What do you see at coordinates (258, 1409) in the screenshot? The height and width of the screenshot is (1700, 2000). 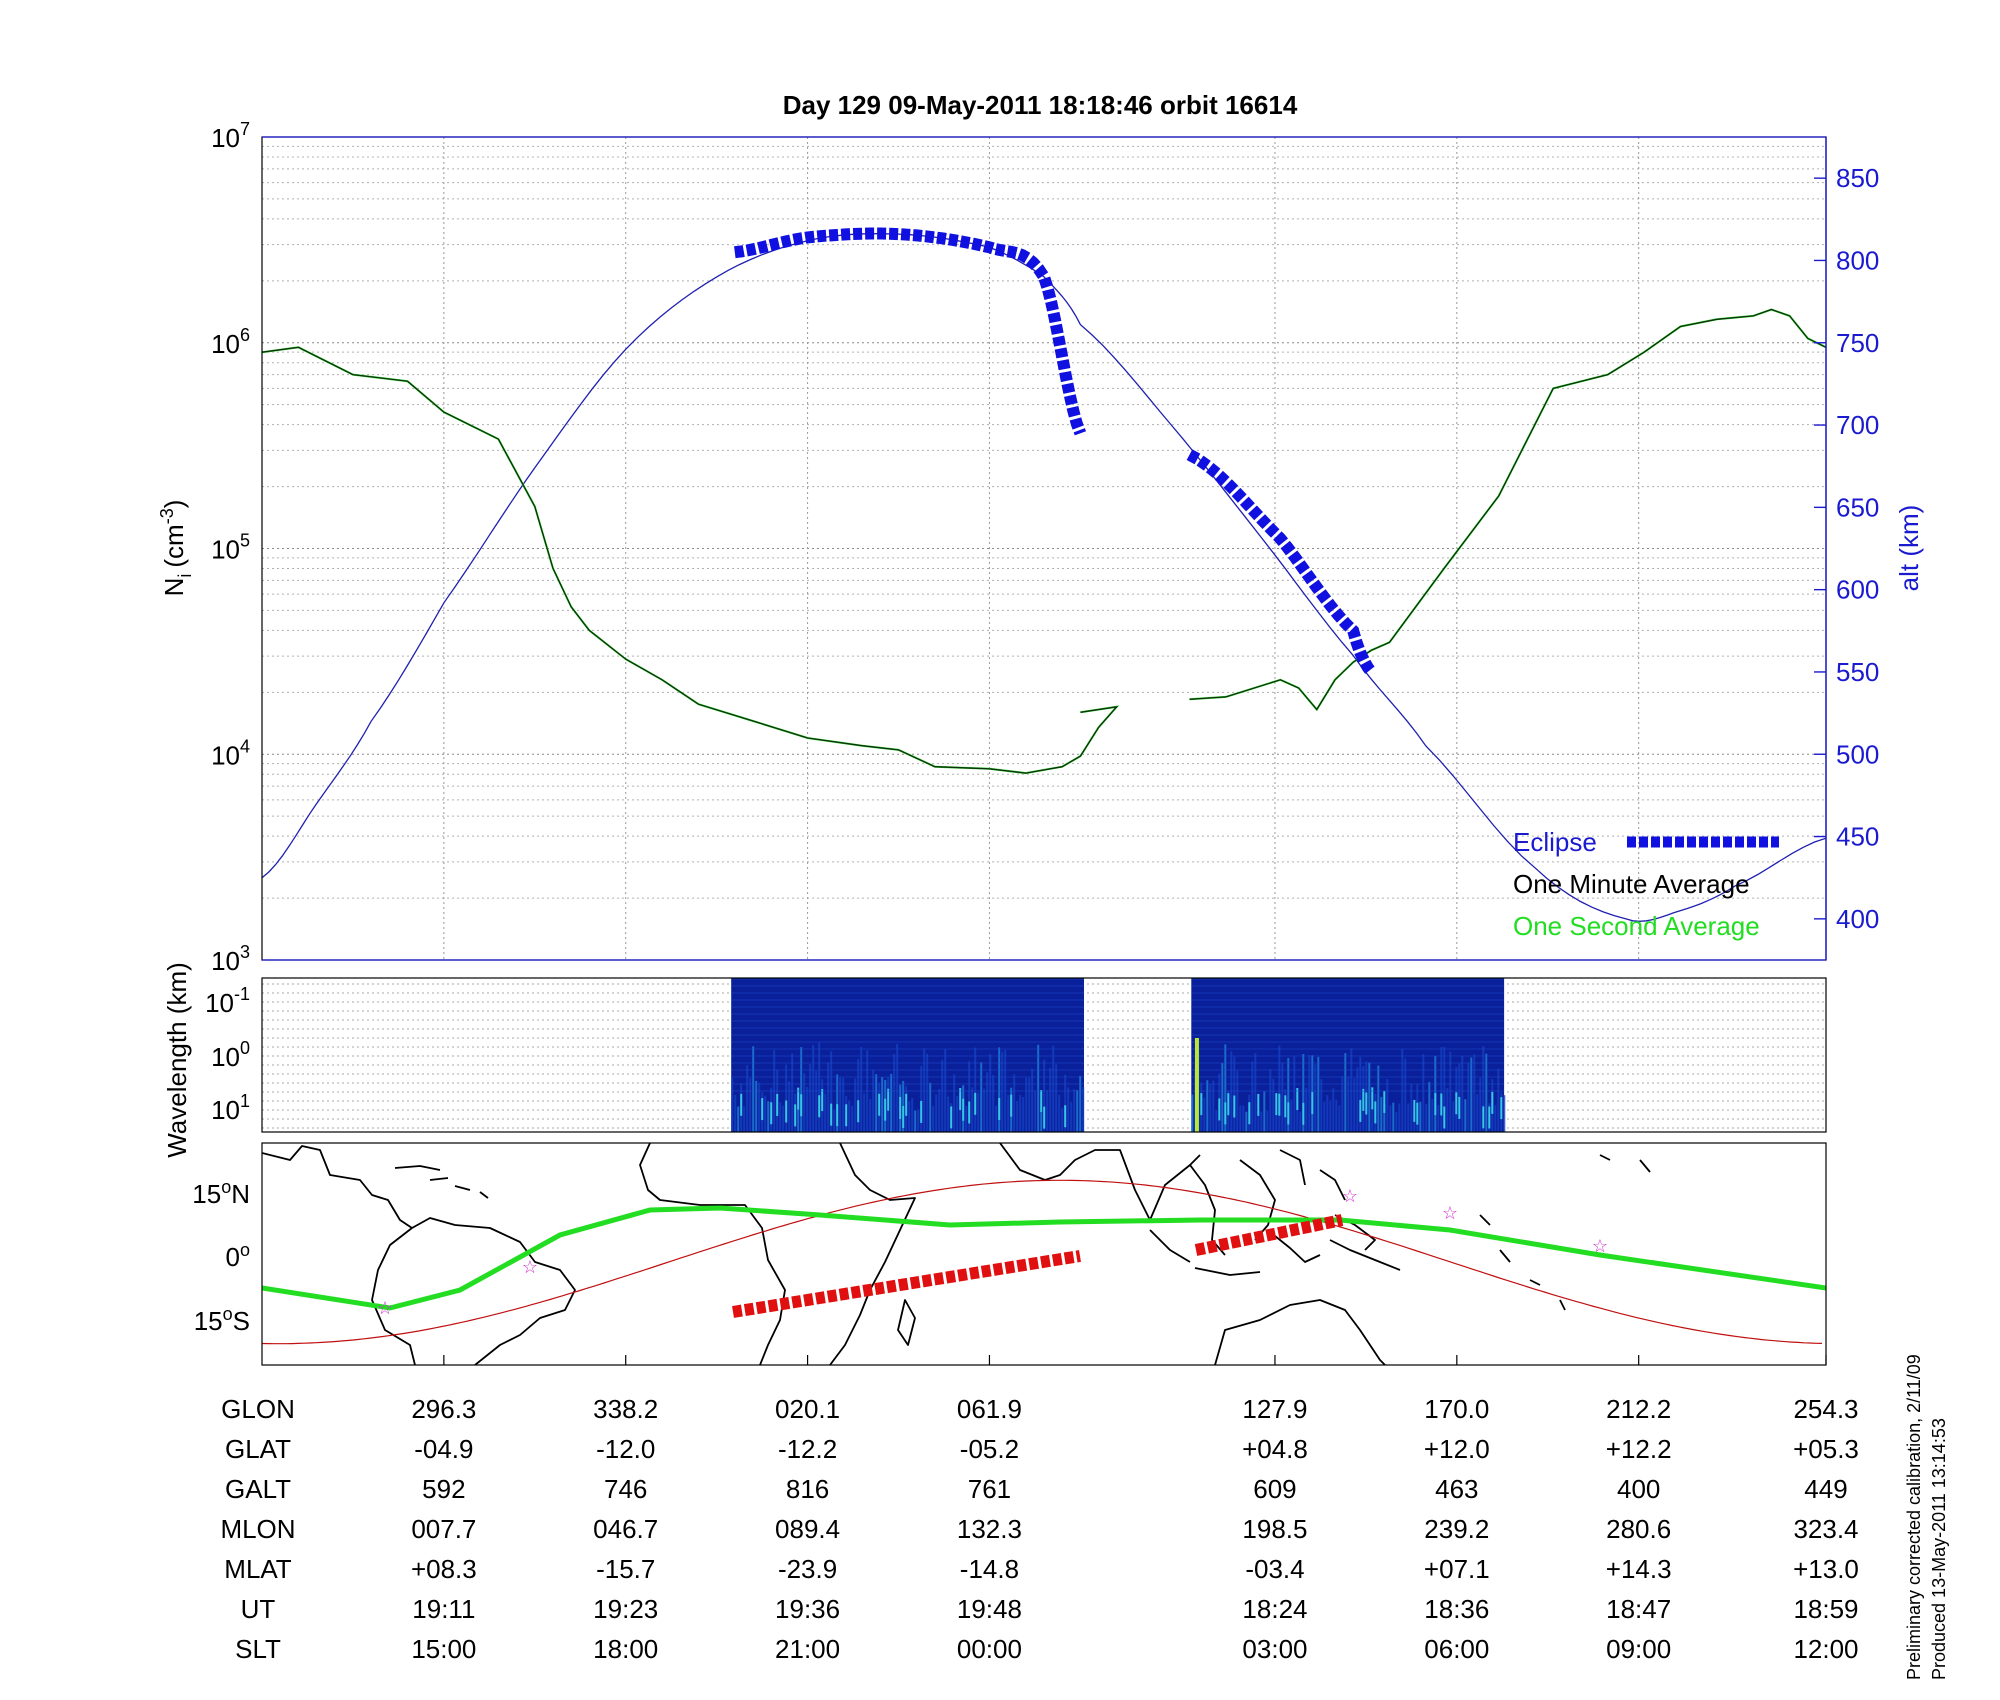 I see `table-row-label: GLON` at bounding box center [258, 1409].